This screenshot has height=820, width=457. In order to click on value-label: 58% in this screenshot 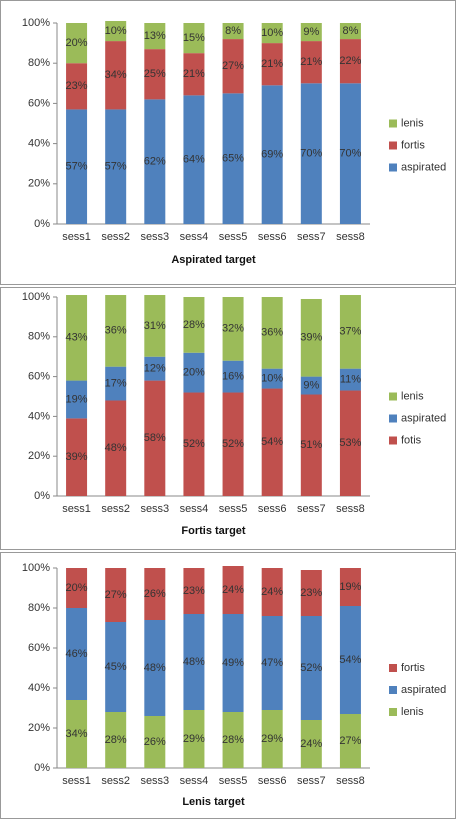, I will do `click(155, 438)`.